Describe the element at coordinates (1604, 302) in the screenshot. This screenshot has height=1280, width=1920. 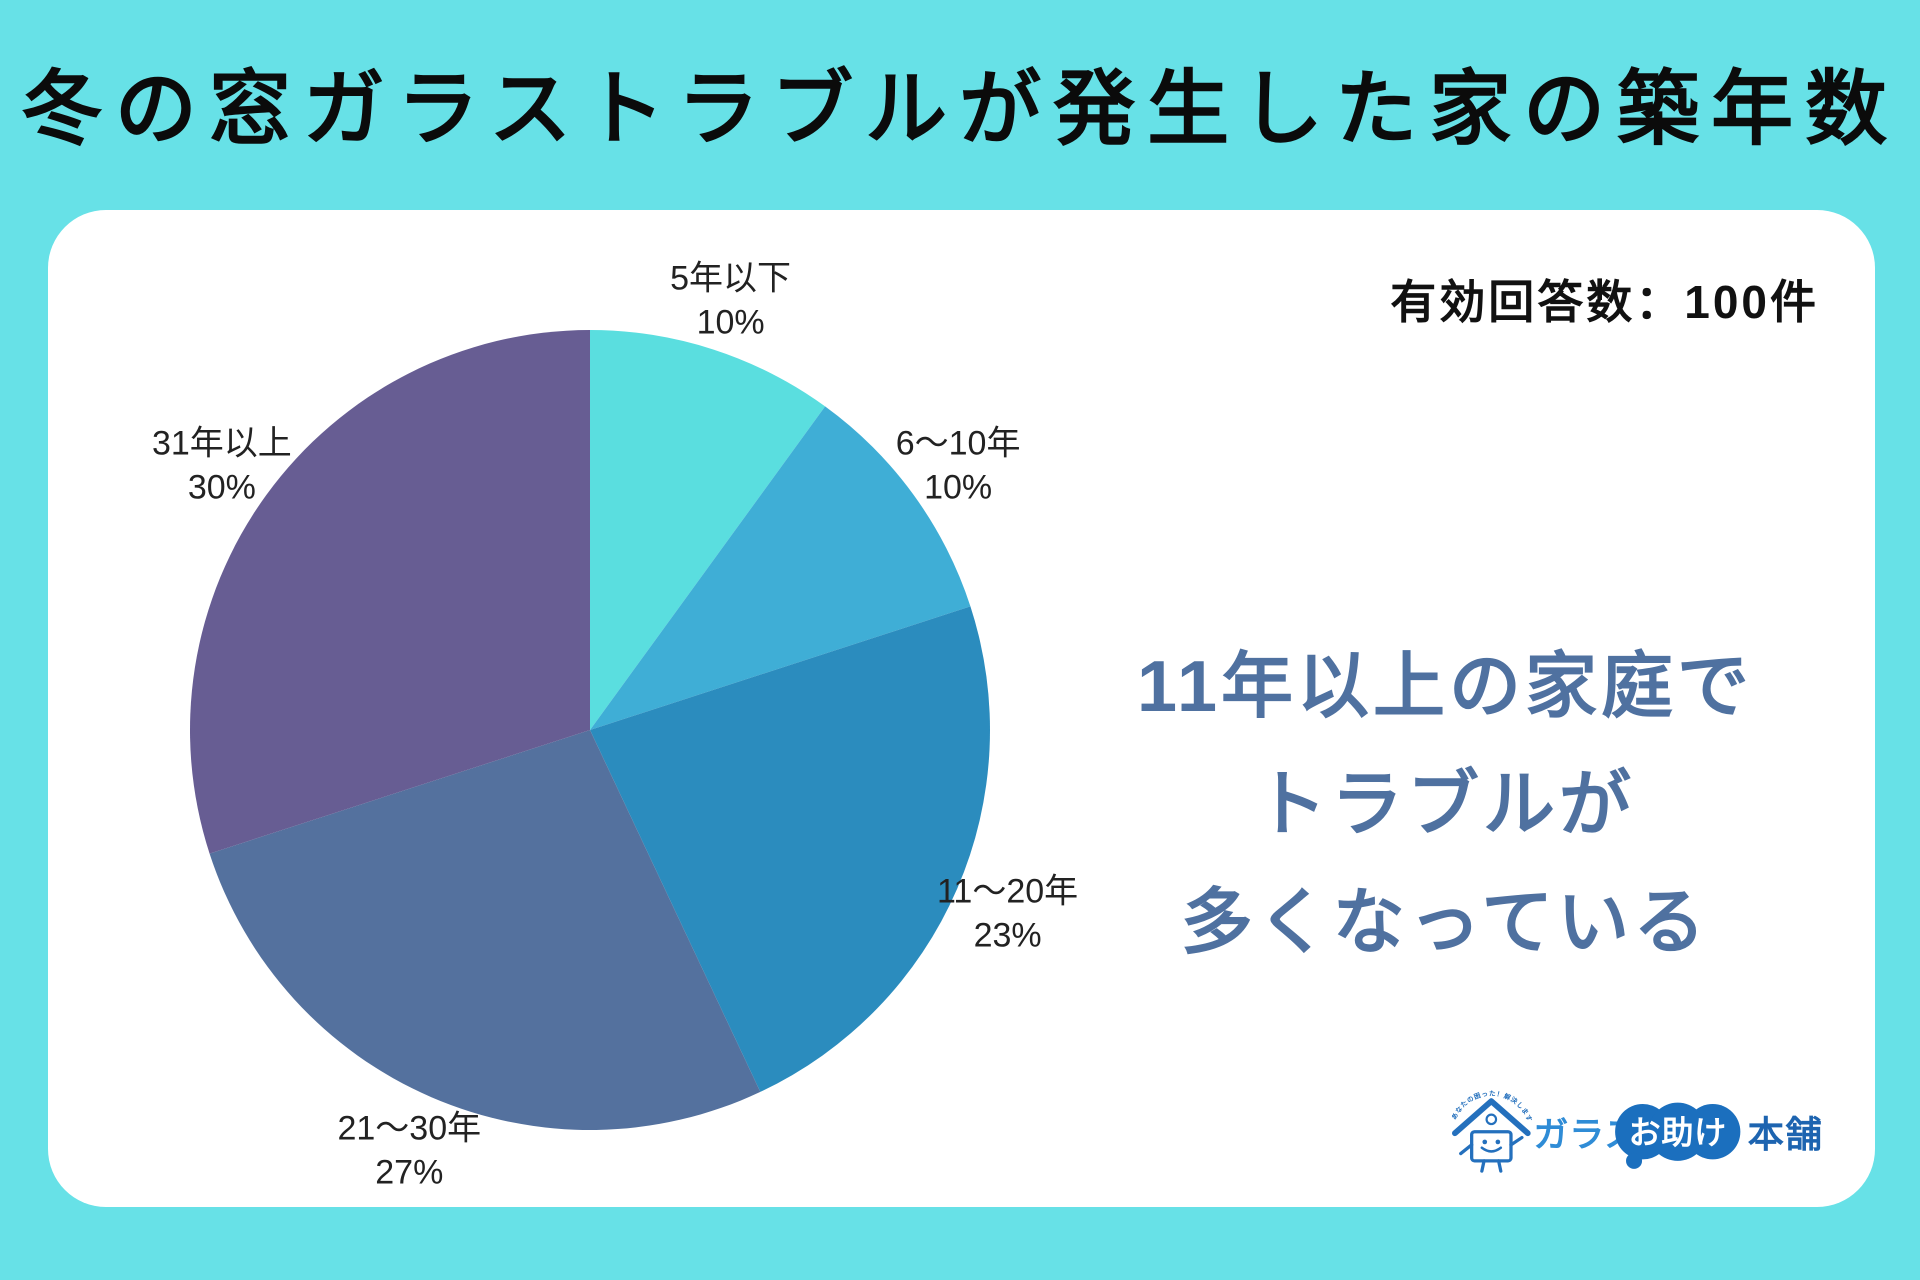
I see `response-count-label: 有効回答数：100件` at that location.